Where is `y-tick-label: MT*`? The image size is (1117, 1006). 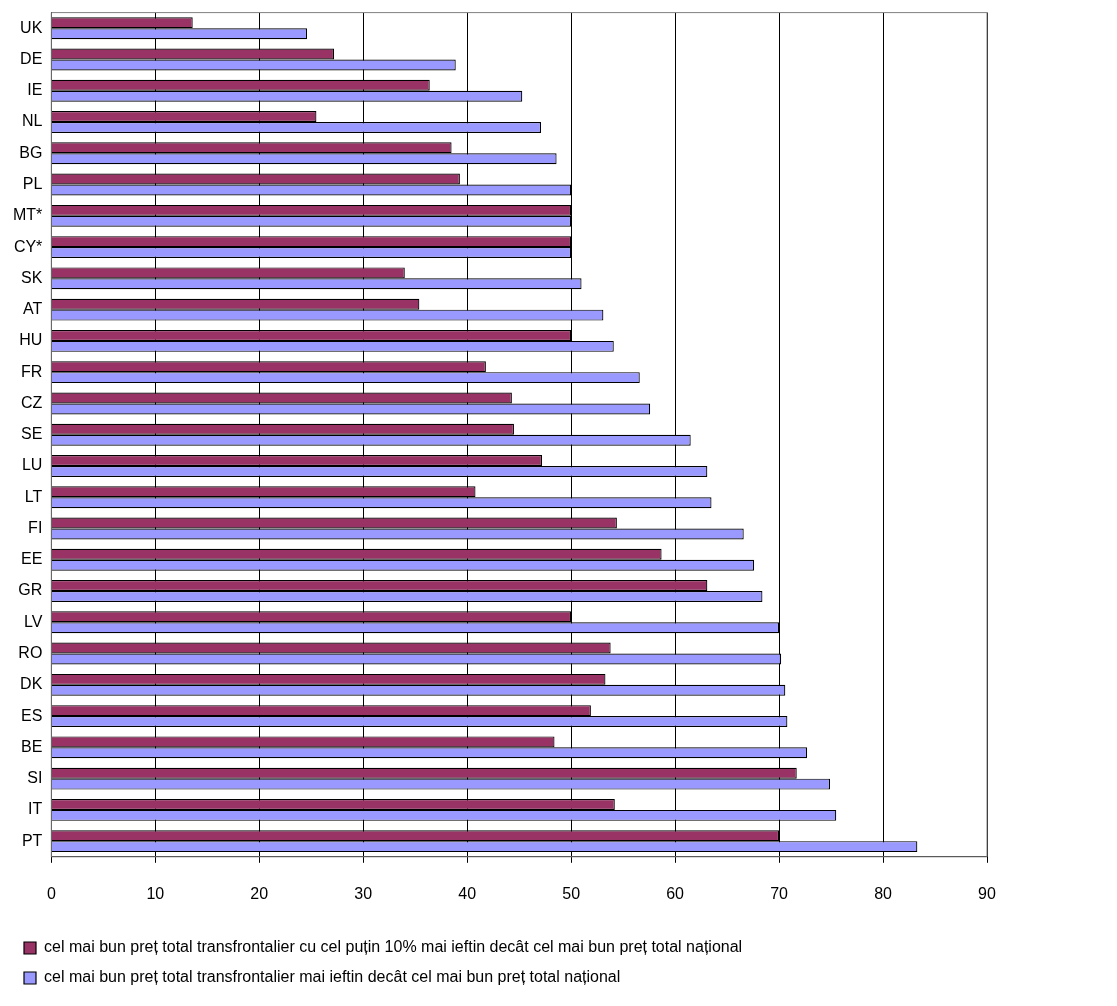
y-tick-label: MT* is located at coordinates (28, 215).